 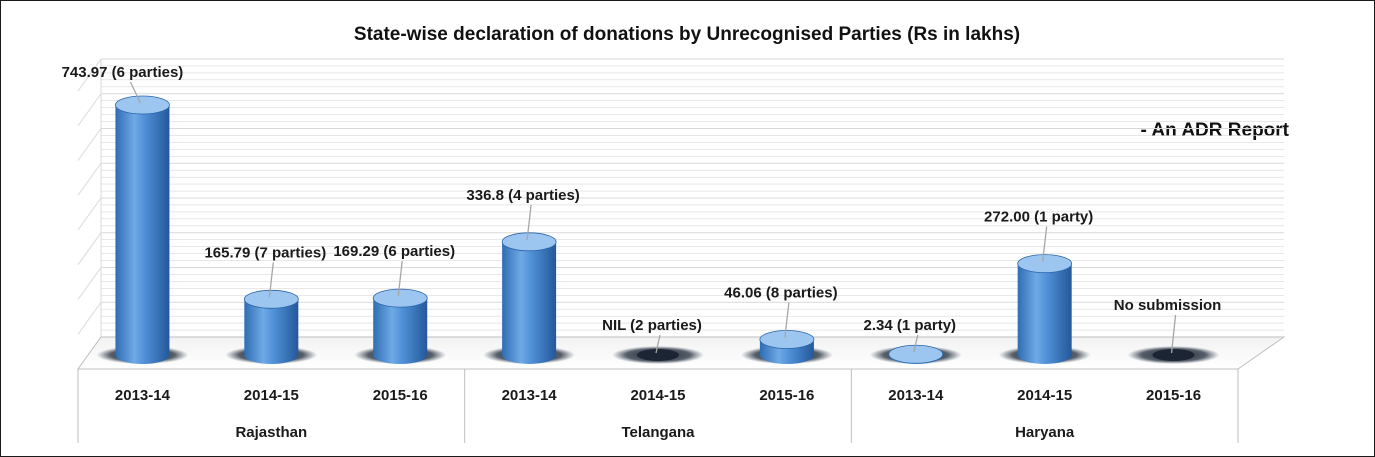 I want to click on data-label: 165.79 (7 parties), so click(x=265, y=252).